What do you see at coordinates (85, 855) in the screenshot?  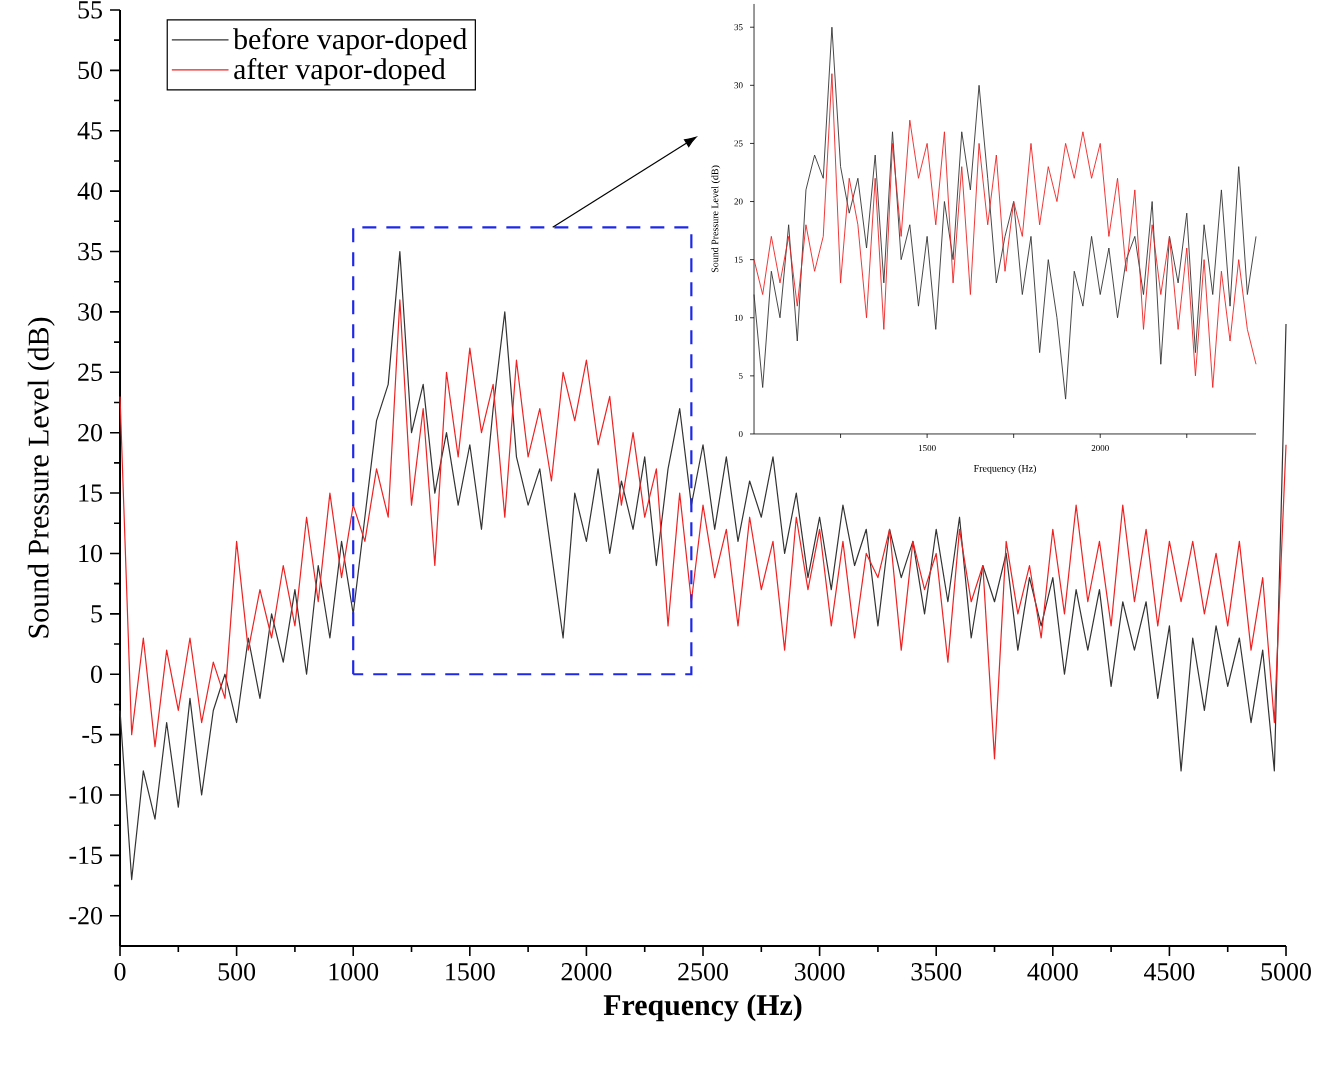 I see `y-tick-label: -15` at bounding box center [85, 855].